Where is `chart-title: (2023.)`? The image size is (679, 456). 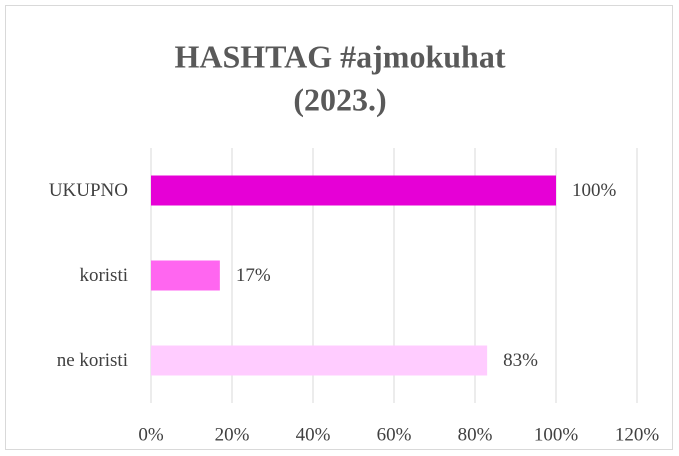 chart-title: (2023.) is located at coordinates (339, 99).